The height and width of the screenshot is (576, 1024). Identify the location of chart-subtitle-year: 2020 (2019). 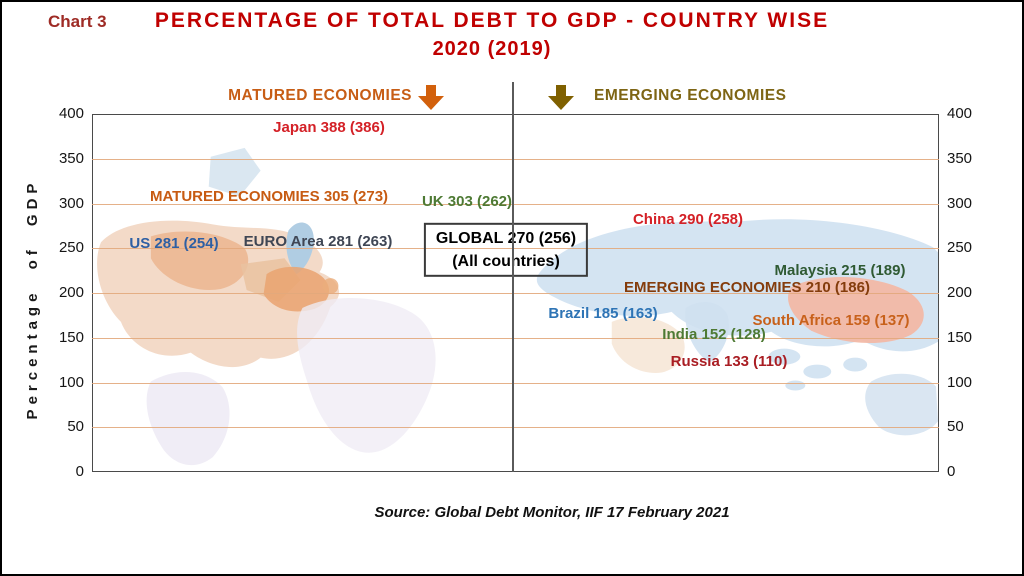
(492, 49).